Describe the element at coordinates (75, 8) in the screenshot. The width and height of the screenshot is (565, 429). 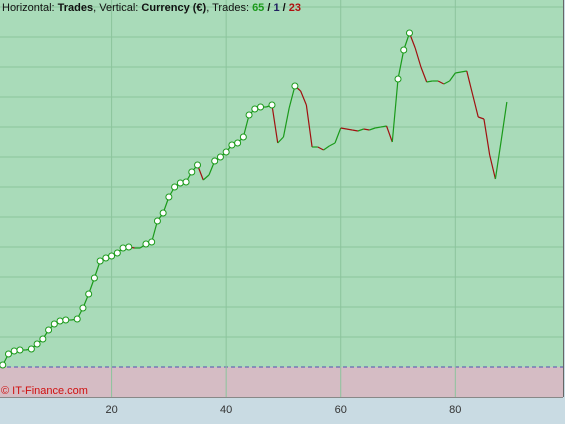
I see `title-part: Trades` at that location.